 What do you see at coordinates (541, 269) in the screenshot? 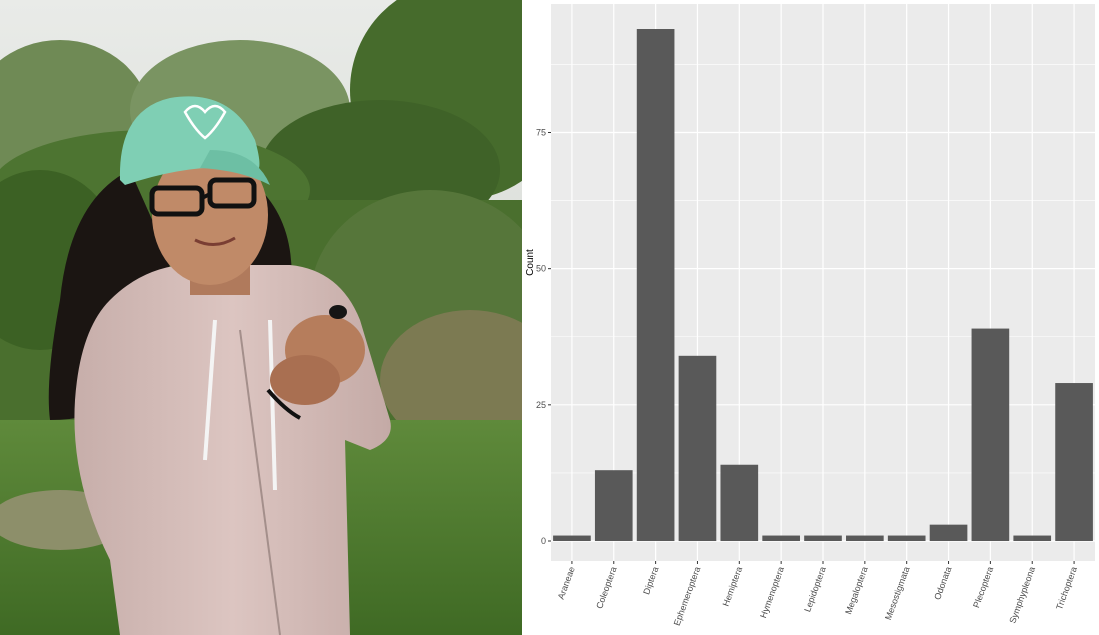
I see `y-tick-label: 50` at bounding box center [541, 269].